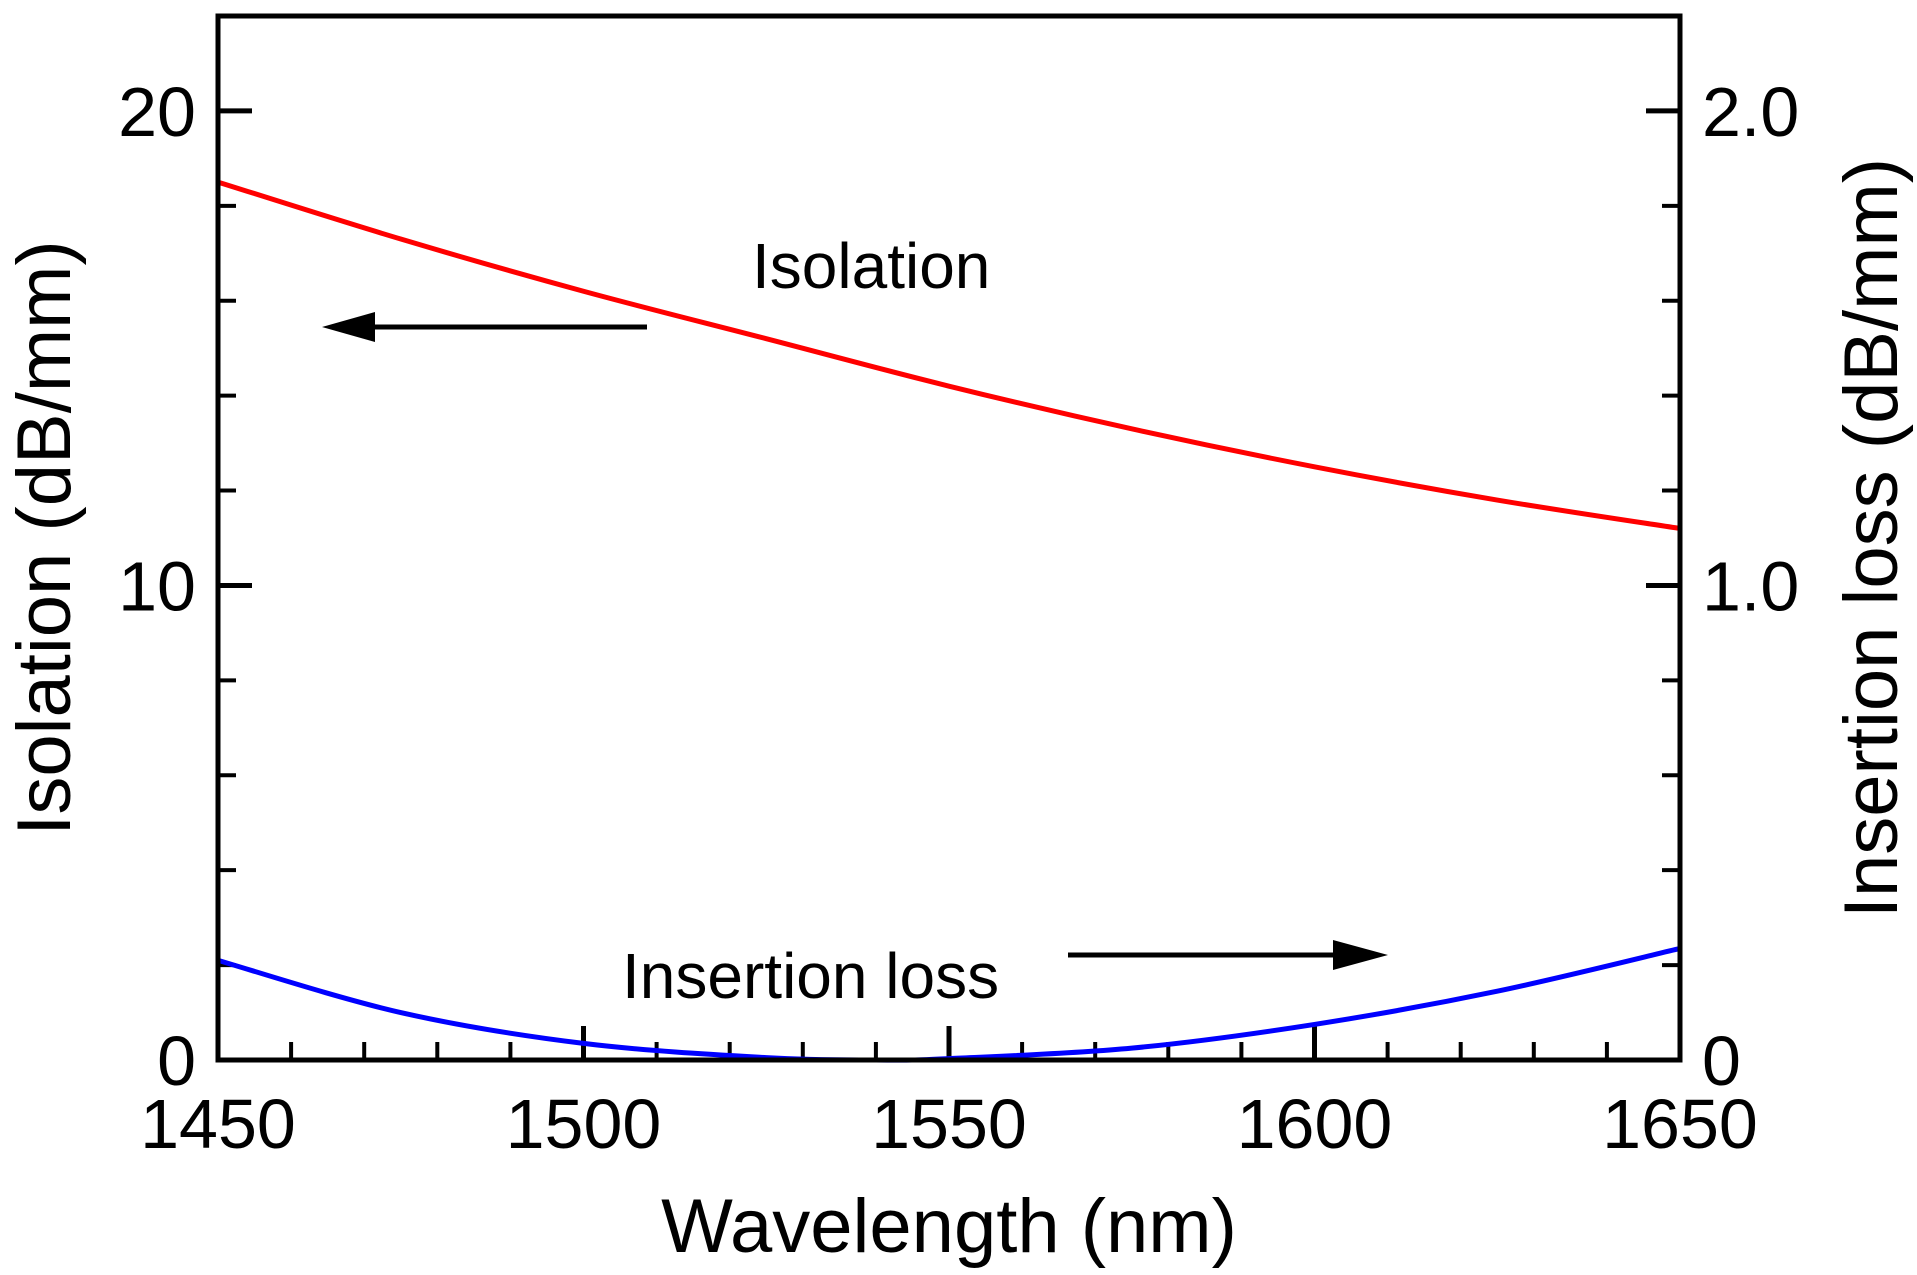 The image size is (1917, 1275). I want to click on y-right-tick-label: 0, so click(1721, 1061).